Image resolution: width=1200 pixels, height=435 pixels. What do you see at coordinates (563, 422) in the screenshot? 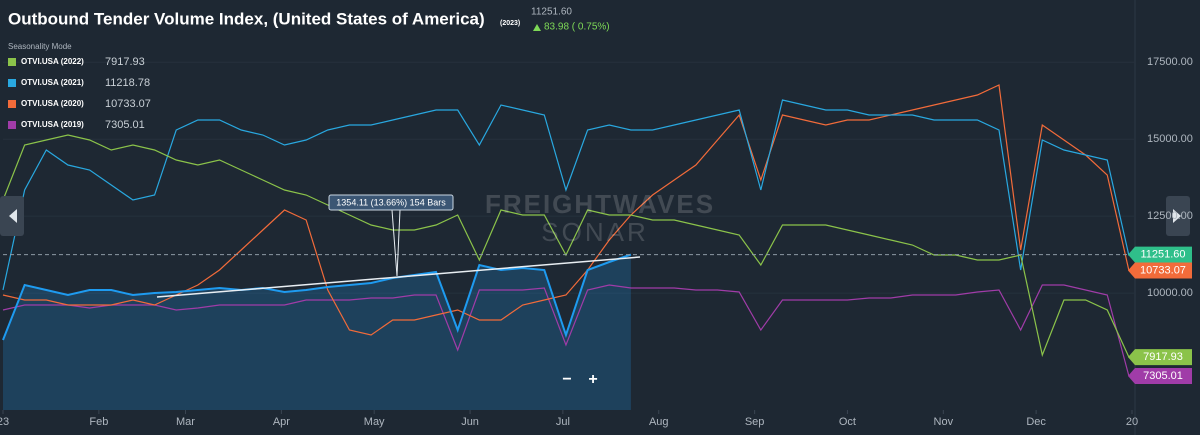
I see `x-tick-label: Jul` at bounding box center [563, 422].